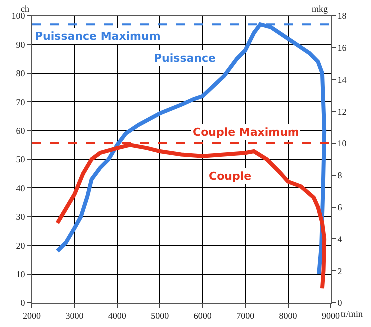  Describe the element at coordinates (75, 315) in the screenshot. I see `x-tick-label: 3000` at that location.